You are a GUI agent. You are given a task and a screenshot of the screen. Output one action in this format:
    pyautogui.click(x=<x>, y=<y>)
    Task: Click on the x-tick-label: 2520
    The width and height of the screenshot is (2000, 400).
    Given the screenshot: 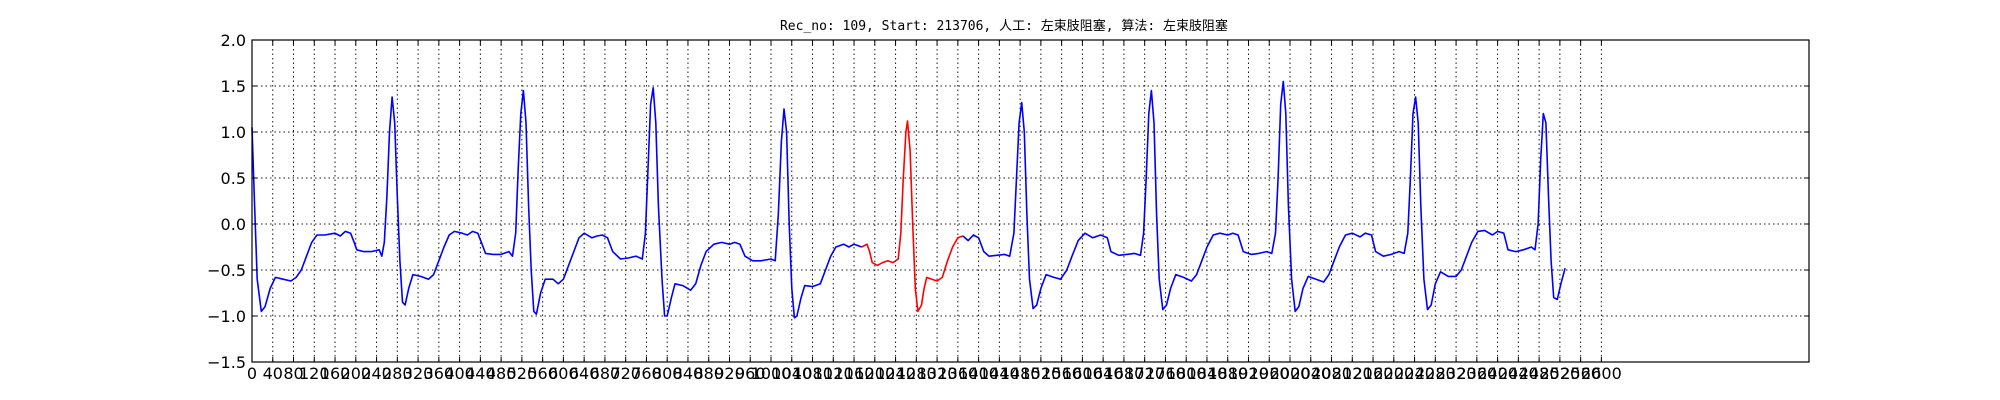 What is the action you would take?
    pyautogui.click(x=1560, y=373)
    